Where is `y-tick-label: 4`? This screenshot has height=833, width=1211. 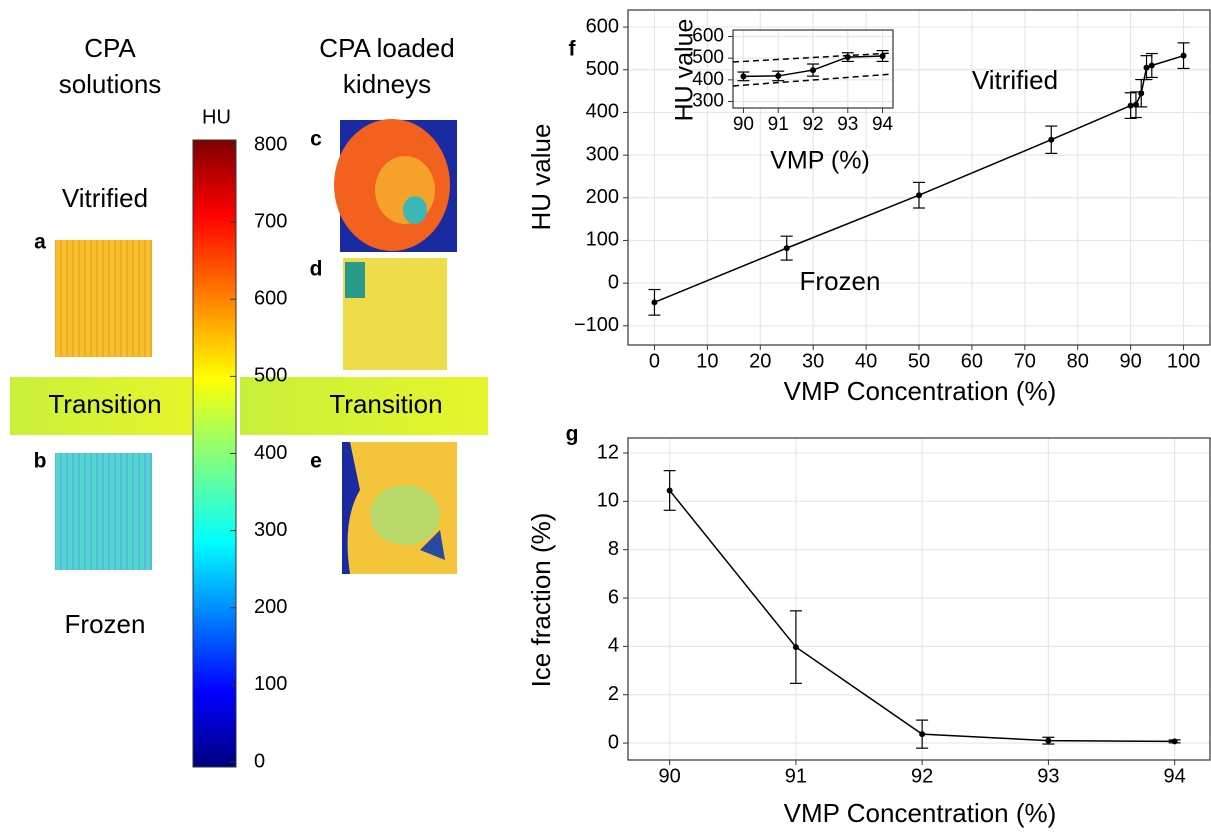 y-tick-label: 4 is located at coordinates (613, 646).